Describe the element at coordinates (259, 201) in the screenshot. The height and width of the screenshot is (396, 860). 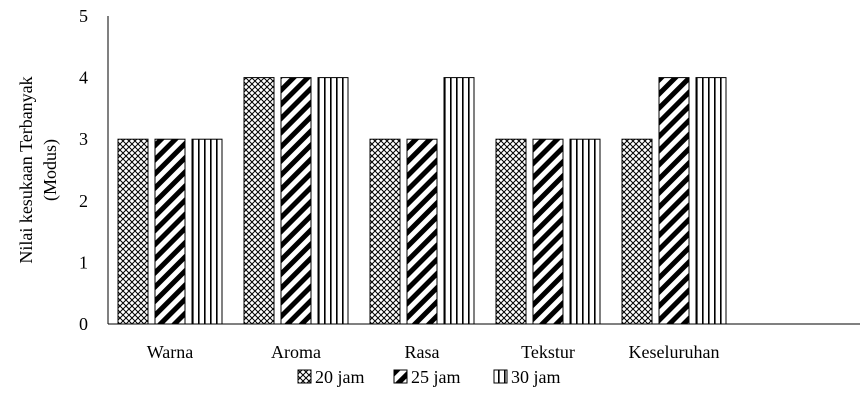
I see `bar-aroma-20-jam` at that location.